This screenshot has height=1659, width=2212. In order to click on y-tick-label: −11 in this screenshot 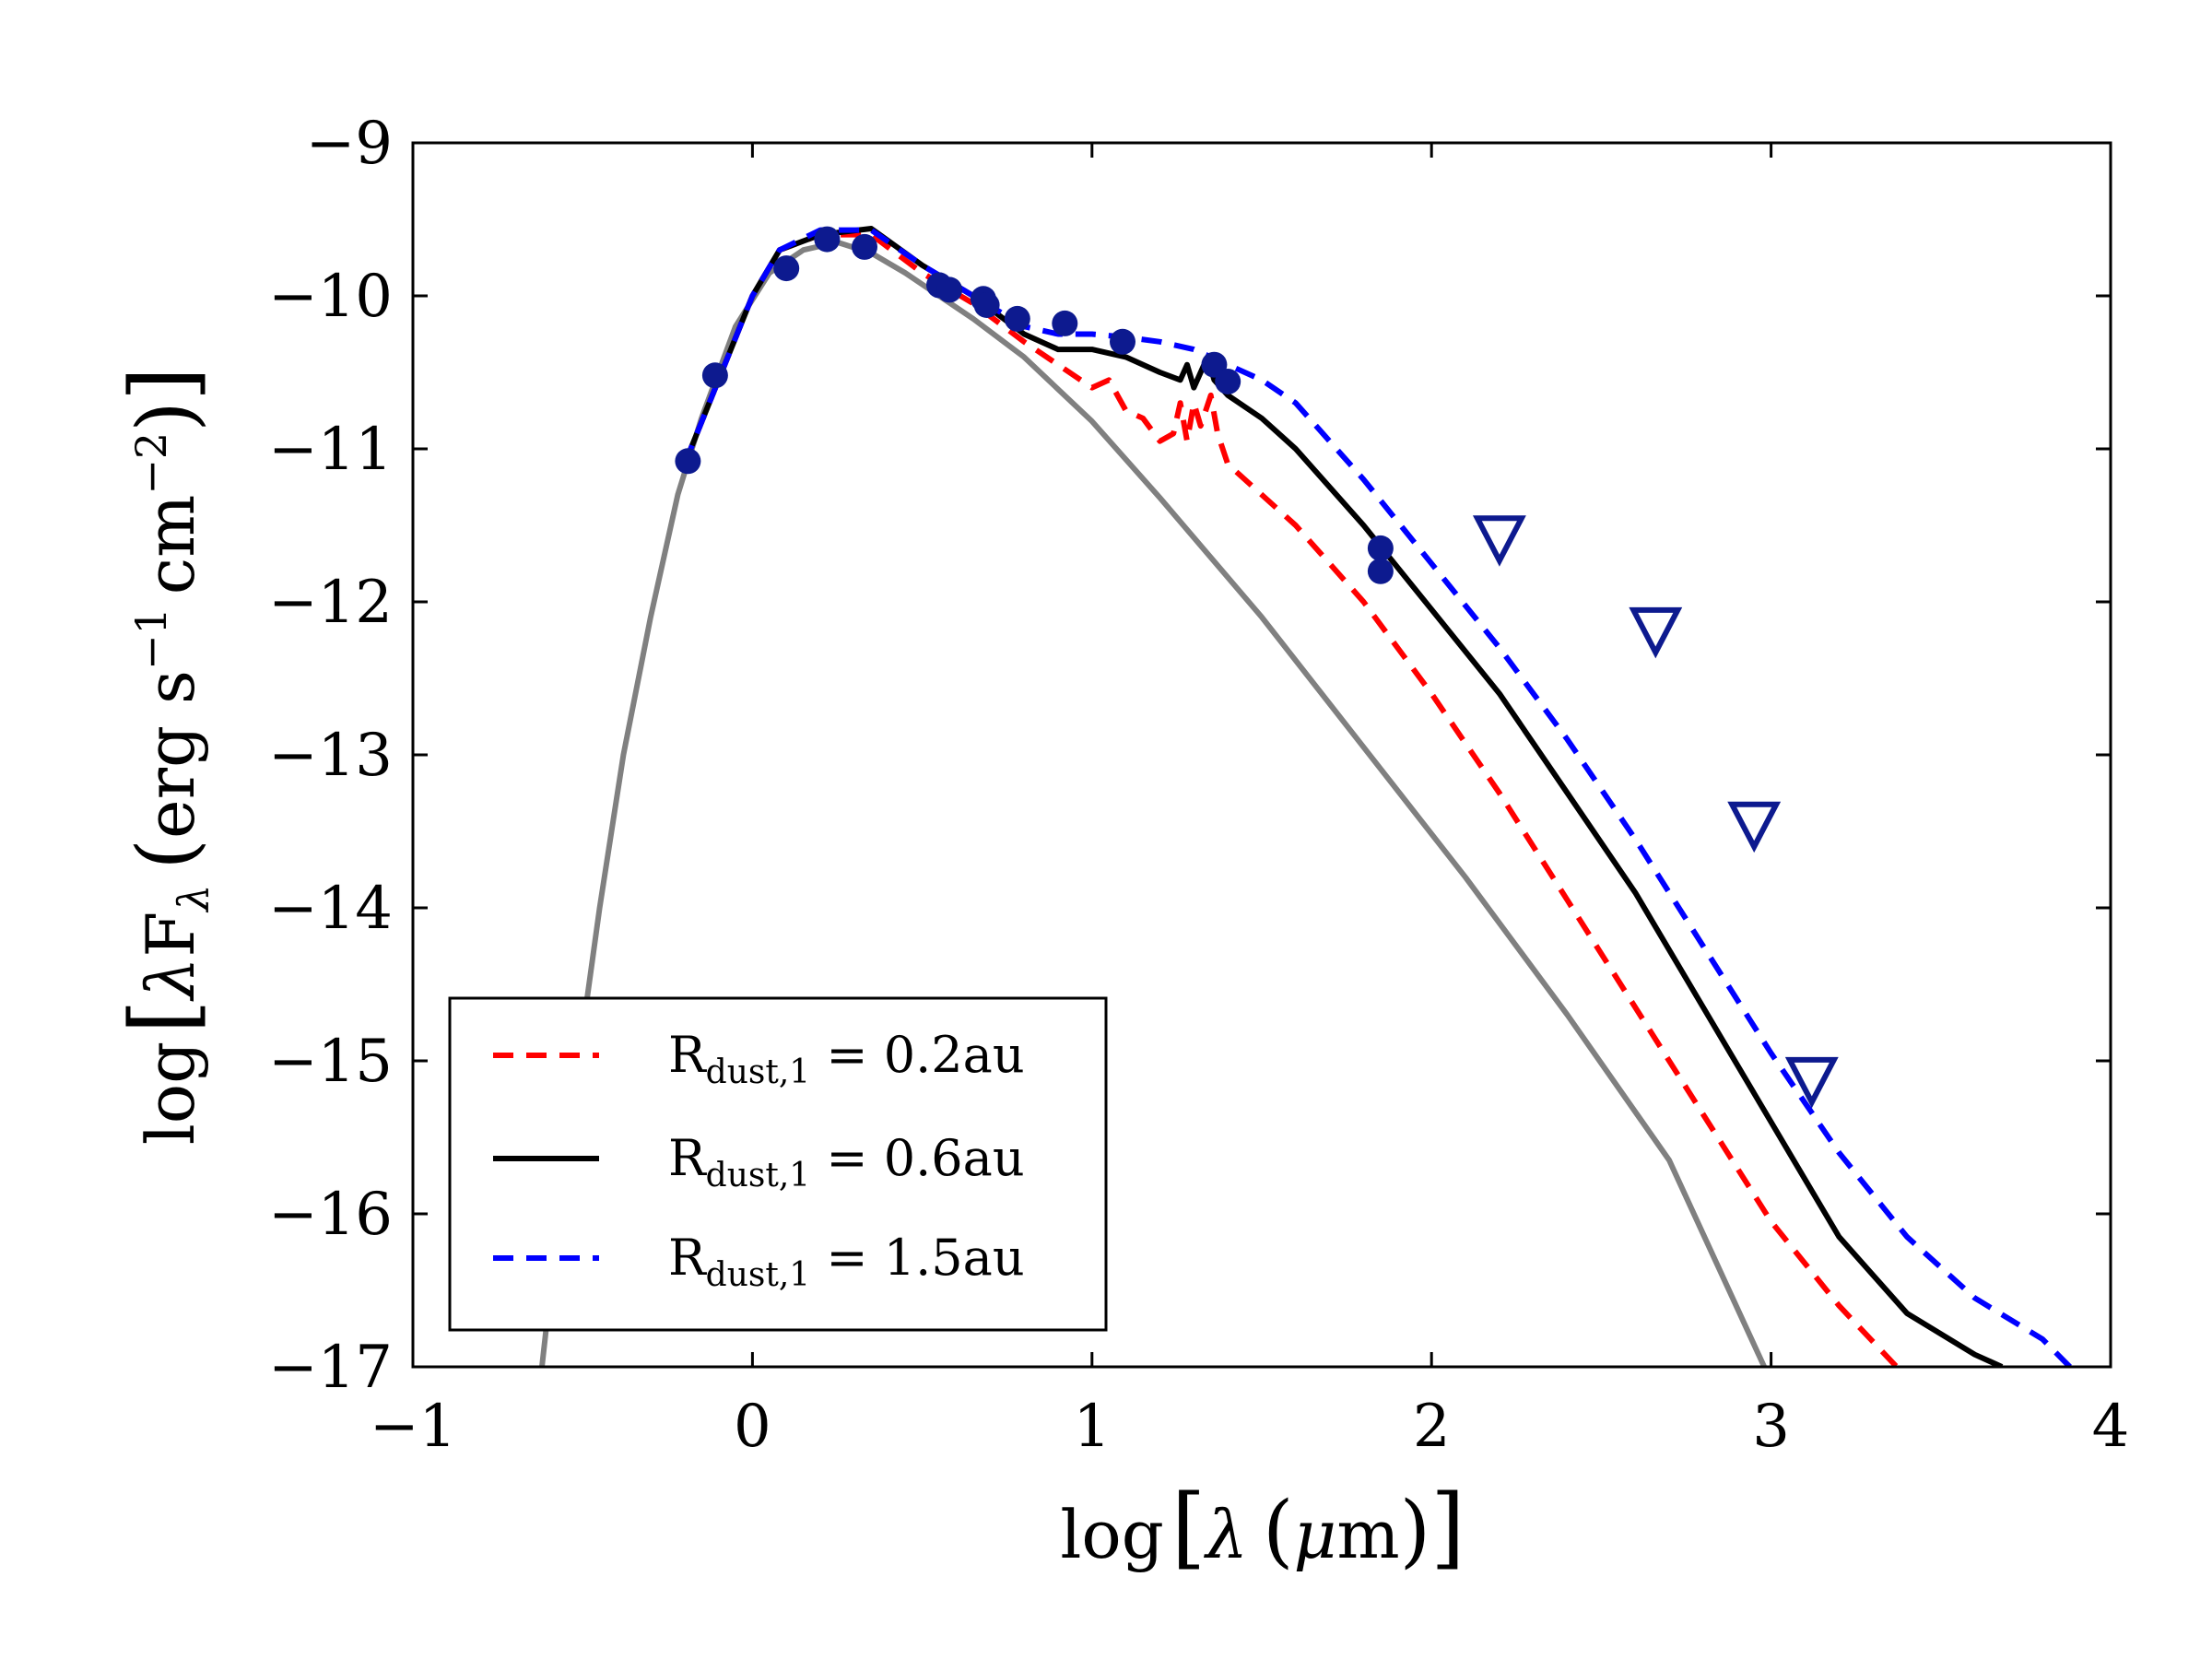, I will do `click(330, 450)`.